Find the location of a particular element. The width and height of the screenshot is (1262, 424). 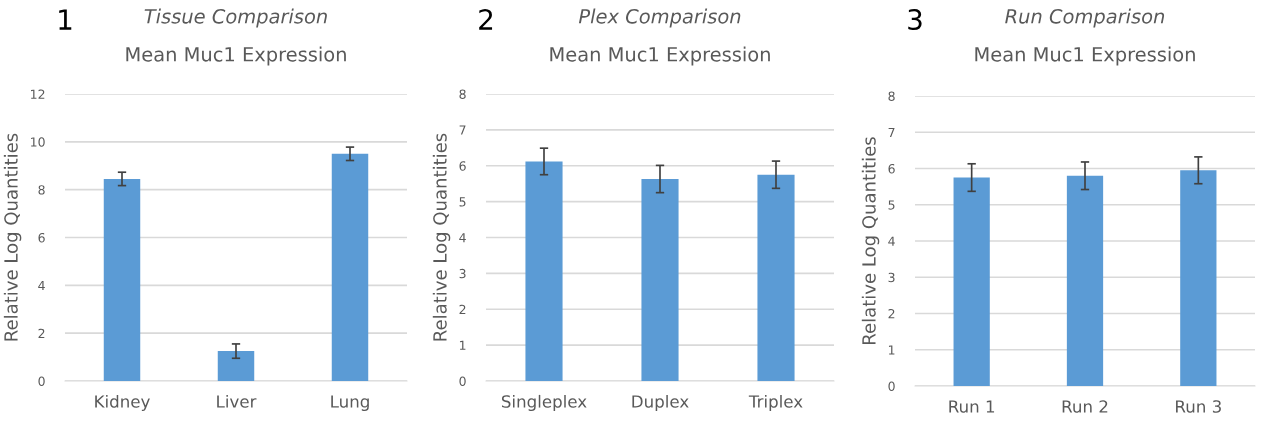

text: 3 is located at coordinates (915, 20).